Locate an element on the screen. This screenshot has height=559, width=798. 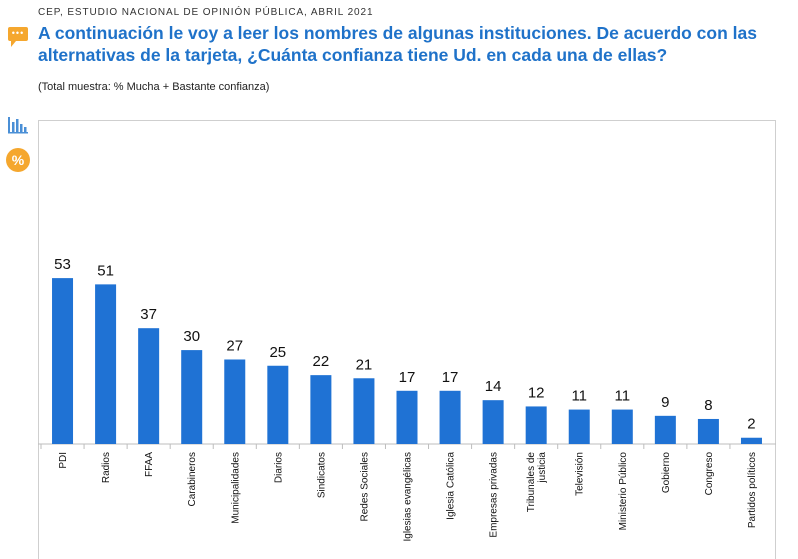
x-tick-label-line: Diarios is located at coordinates (278, 467).